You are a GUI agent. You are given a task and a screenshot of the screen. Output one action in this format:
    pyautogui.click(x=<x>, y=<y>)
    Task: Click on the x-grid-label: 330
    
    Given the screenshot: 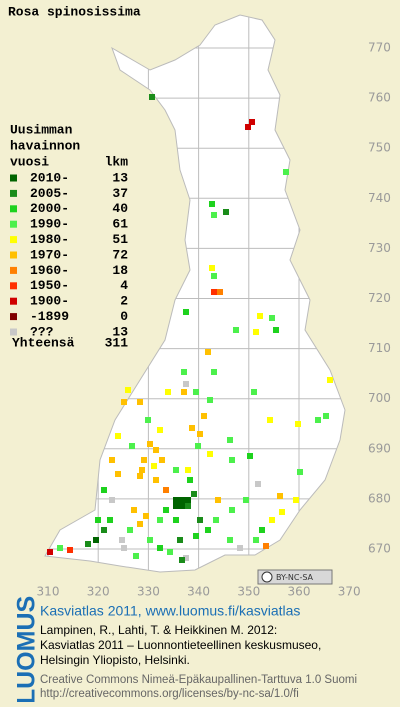 What is the action you would take?
    pyautogui.click(x=148, y=592)
    